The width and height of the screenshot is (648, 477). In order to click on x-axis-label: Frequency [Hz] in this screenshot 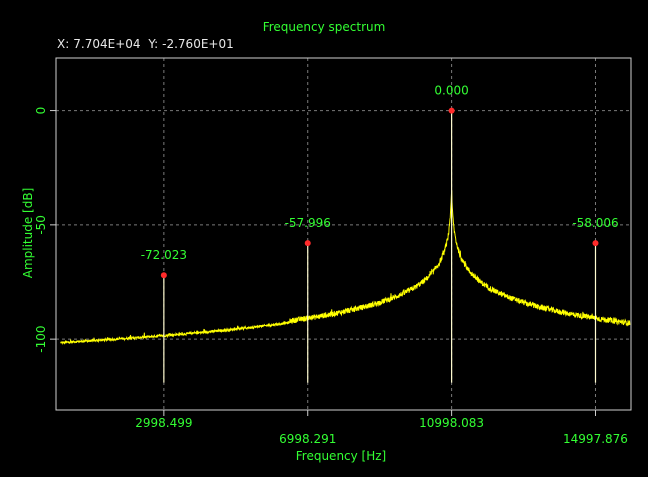, I will do `click(341, 456)`.